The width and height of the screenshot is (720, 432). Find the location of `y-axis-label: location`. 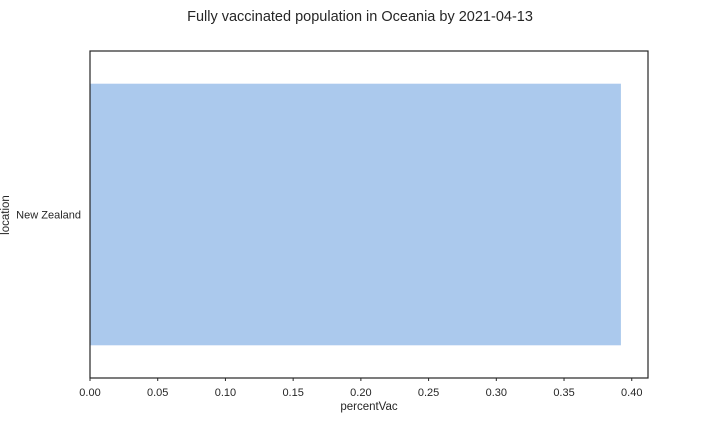

y-axis-label: location is located at coordinates (6, 215).